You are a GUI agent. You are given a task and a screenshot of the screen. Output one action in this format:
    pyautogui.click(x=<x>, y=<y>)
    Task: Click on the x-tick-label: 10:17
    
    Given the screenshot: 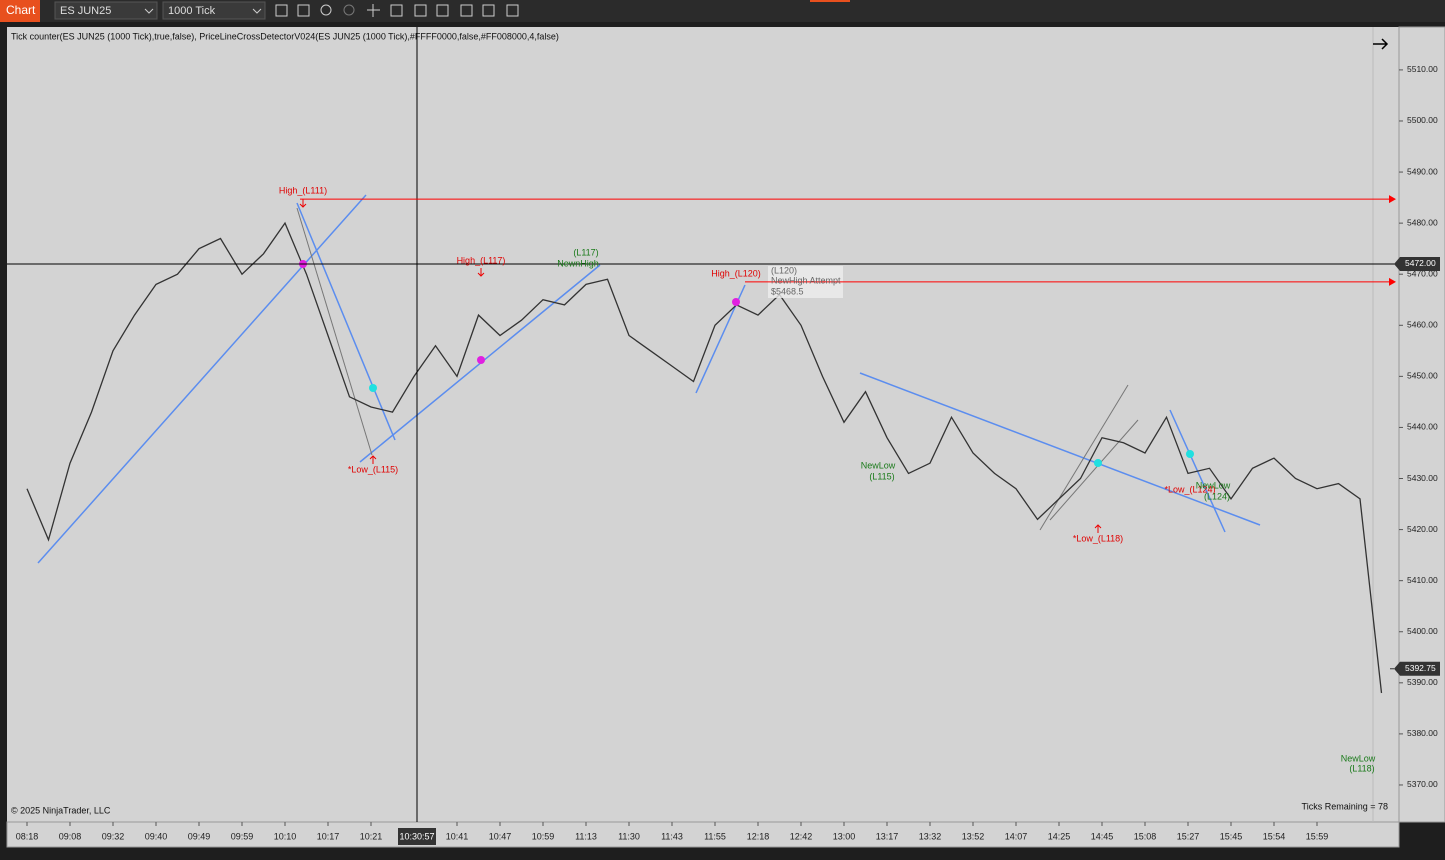 What is the action you would take?
    pyautogui.click(x=328, y=836)
    